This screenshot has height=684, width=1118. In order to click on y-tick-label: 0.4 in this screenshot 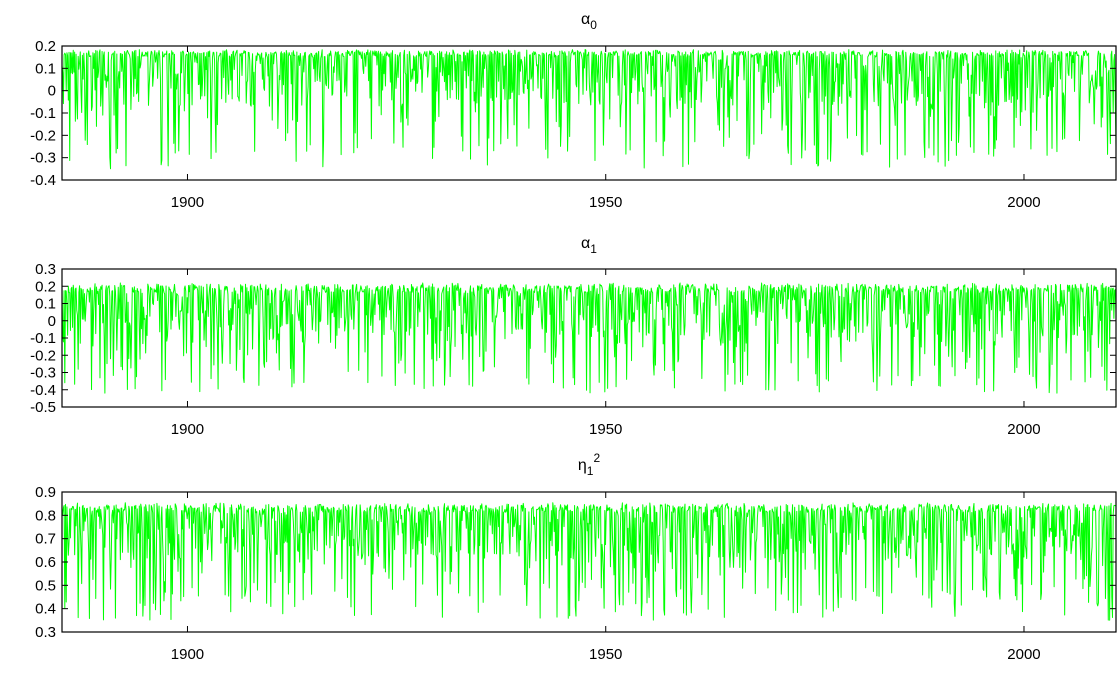, I will do `click(45, 609)`.